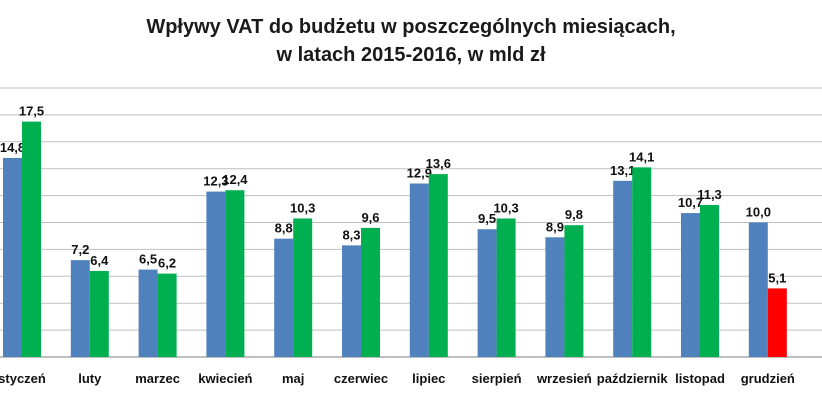 The height and width of the screenshot is (400, 822). I want to click on bar-value-label: 13,1, so click(622, 170).